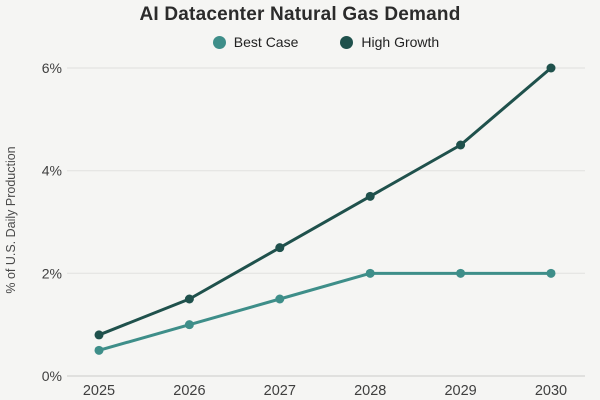  What do you see at coordinates (326, 42) in the screenshot?
I see `legend: Best Case High Growth` at bounding box center [326, 42].